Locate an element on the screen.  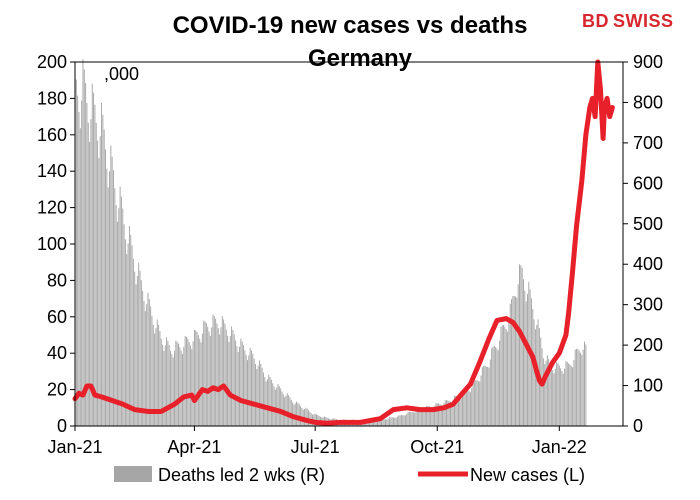
left-tick-label: 0 is located at coordinates (62, 426).